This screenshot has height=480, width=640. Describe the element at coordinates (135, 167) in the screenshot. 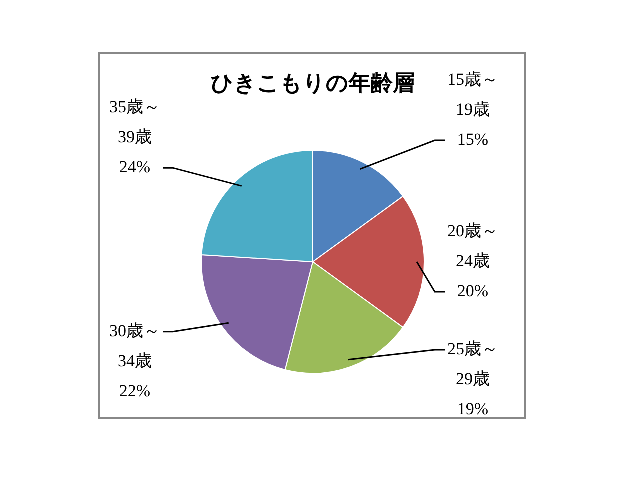

I see `data-label: 24%` at that location.